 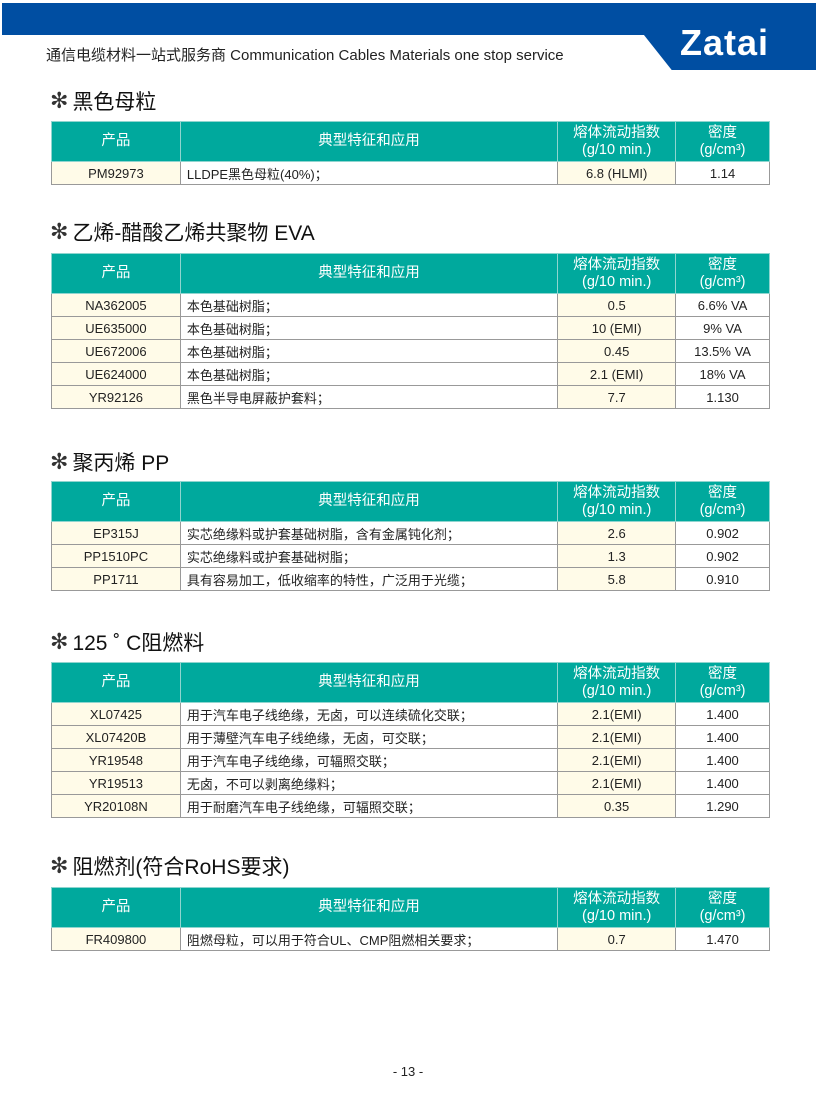 What do you see at coordinates (722, 397) in the screenshot?
I see `cell: 1.130` at bounding box center [722, 397].